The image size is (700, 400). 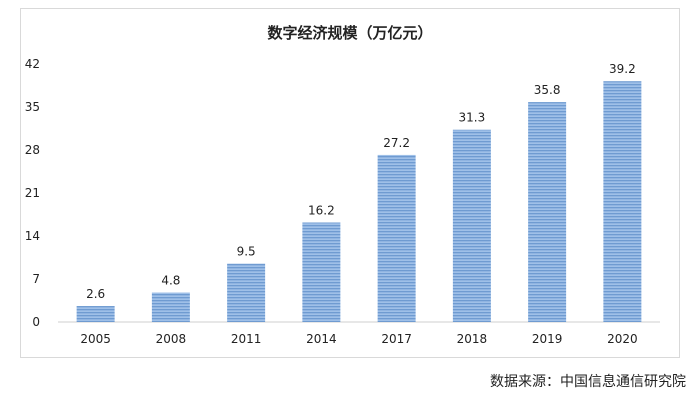 What do you see at coordinates (588, 382) in the screenshot?
I see `source-note: 数据来源：中国信息通信研究院` at bounding box center [588, 382].